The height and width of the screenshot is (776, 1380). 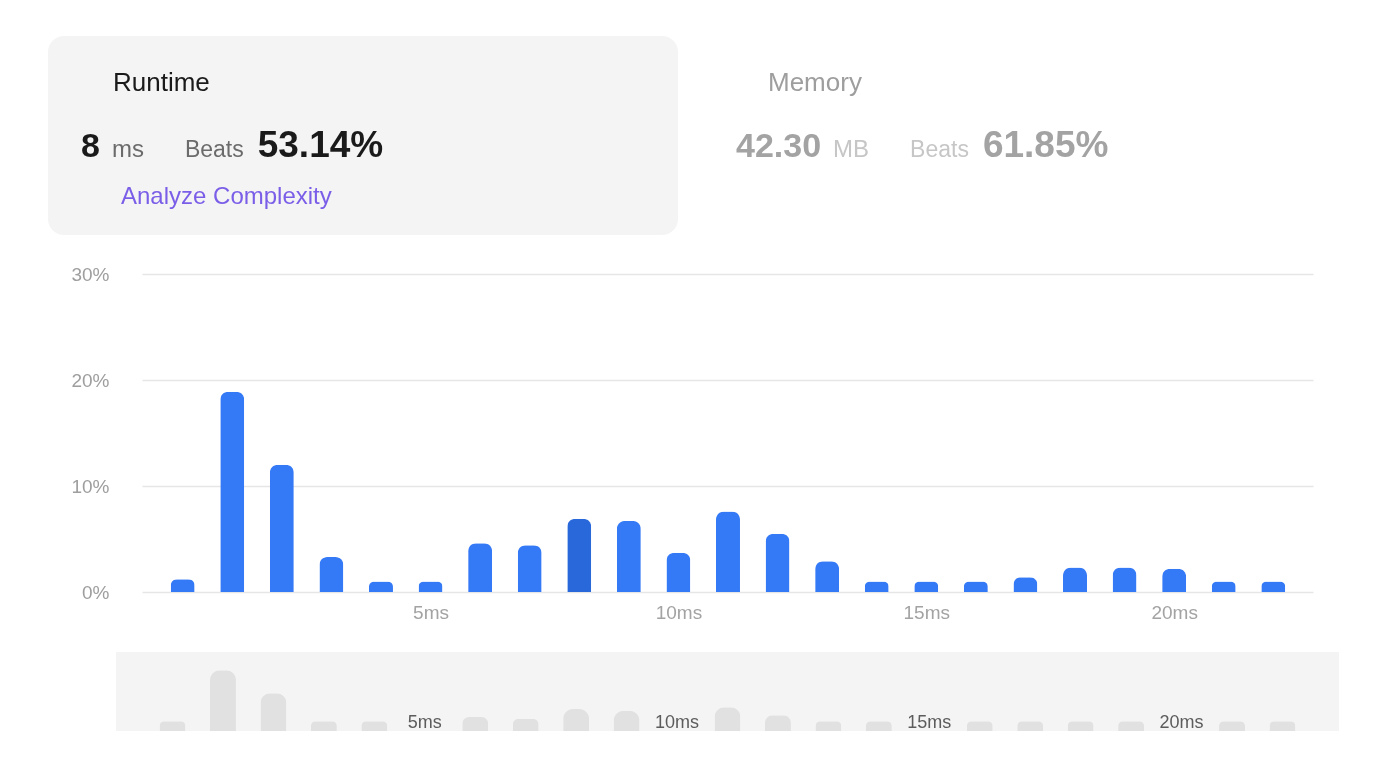 What do you see at coordinates (90, 145) in the screenshot?
I see `text: 8` at bounding box center [90, 145].